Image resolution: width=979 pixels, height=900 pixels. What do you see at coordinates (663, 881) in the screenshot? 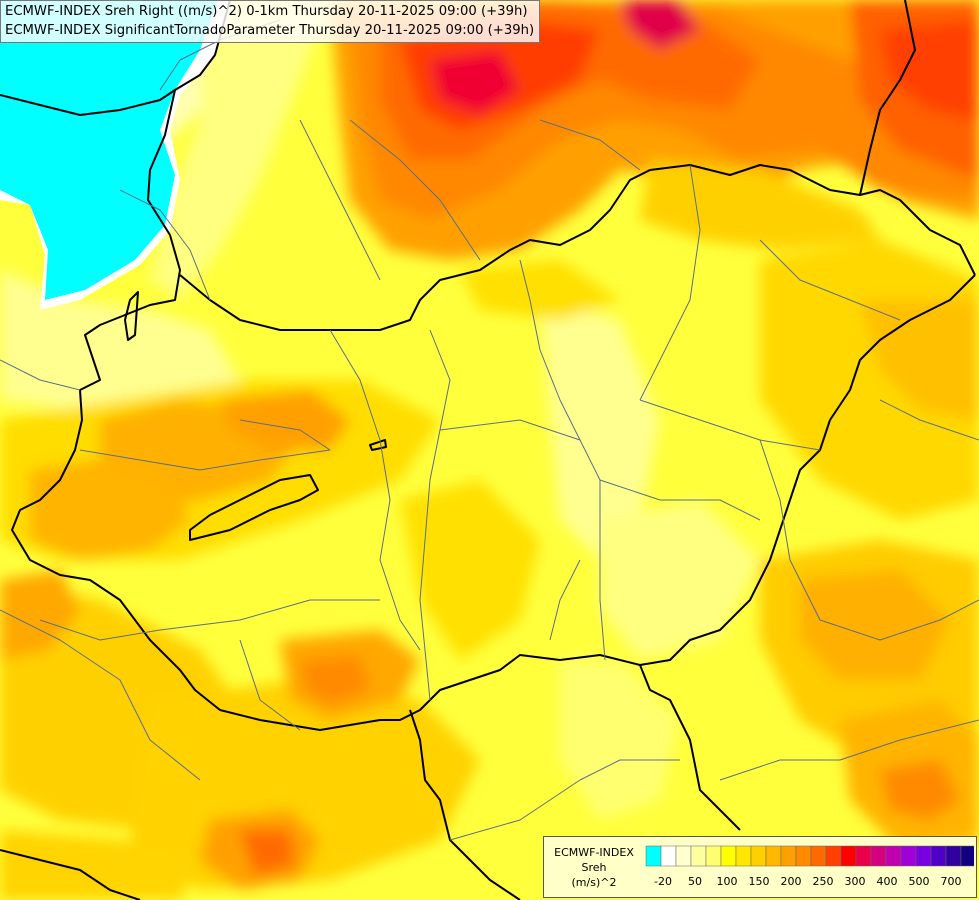
I see `legend-tick-label: -20` at bounding box center [663, 881].